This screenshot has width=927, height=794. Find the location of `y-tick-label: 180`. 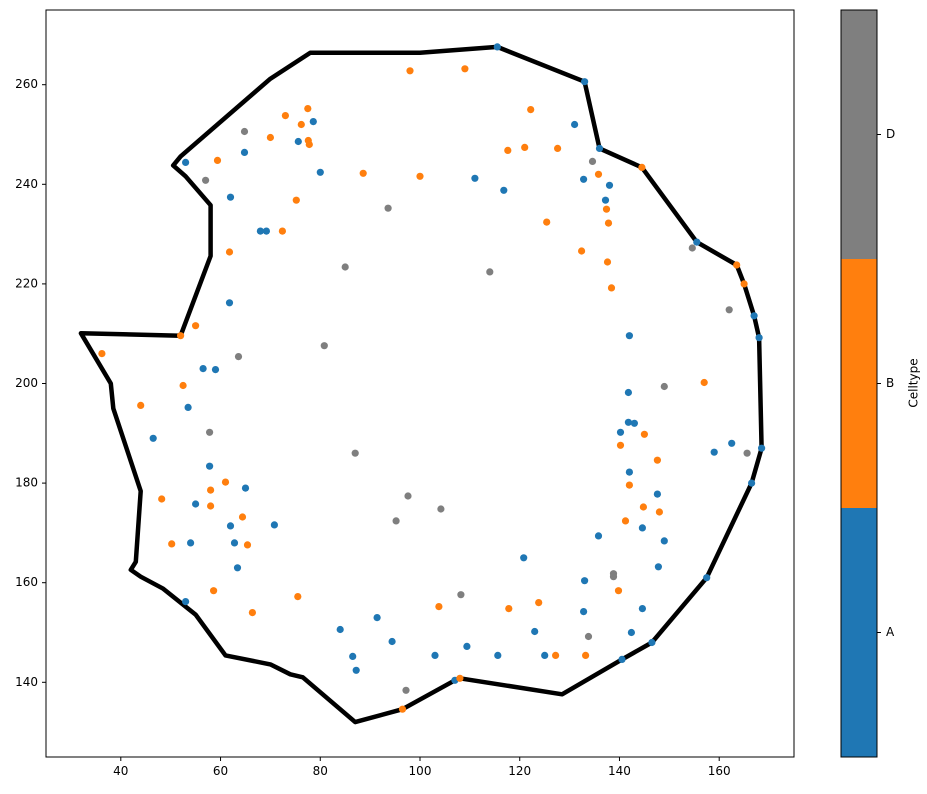

y-tick-label: 180 is located at coordinates (26, 483).